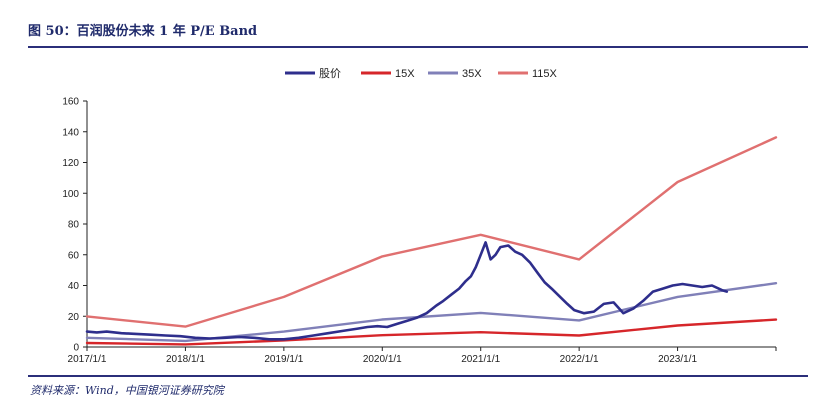  Describe the element at coordinates (70, 194) in the screenshot. I see `y-tick-label: 100` at that location.